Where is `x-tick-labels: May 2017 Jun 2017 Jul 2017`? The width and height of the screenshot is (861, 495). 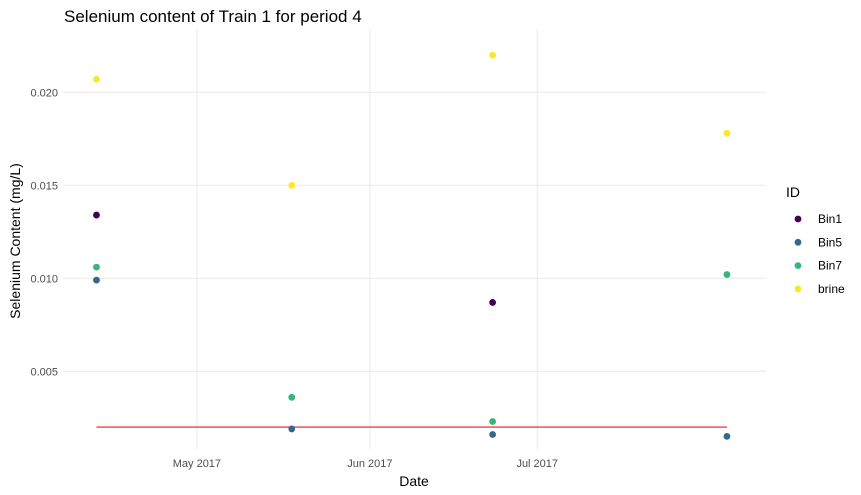 x-tick-labels: May 2017 Jun 2017 Jul 2017 is located at coordinates (365, 464).